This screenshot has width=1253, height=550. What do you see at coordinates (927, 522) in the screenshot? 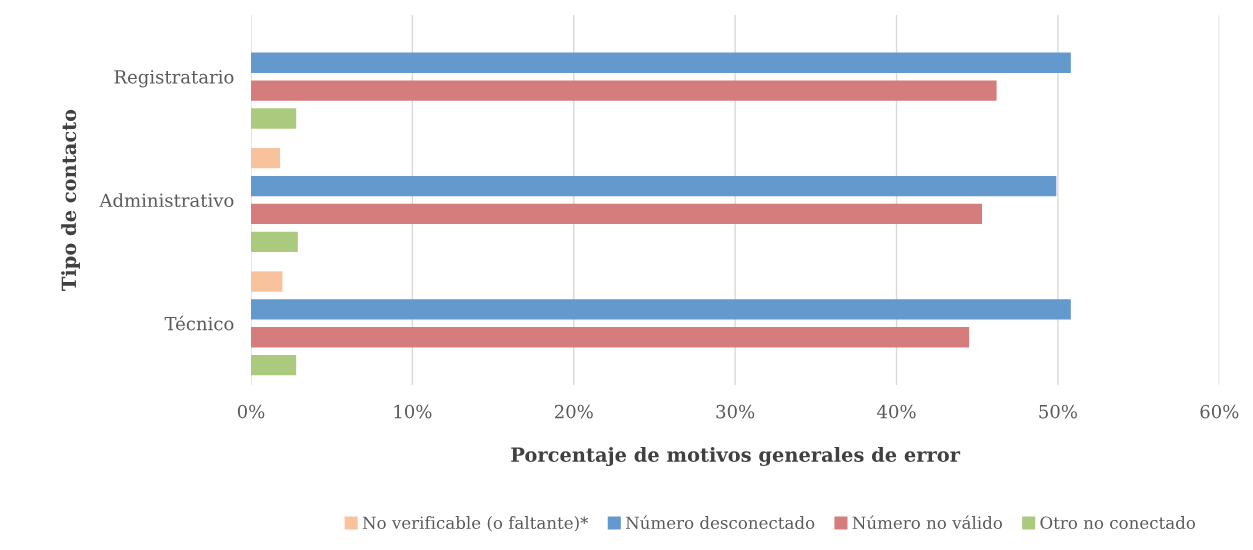
I see `legend-label: Número no válido` at bounding box center [927, 522].